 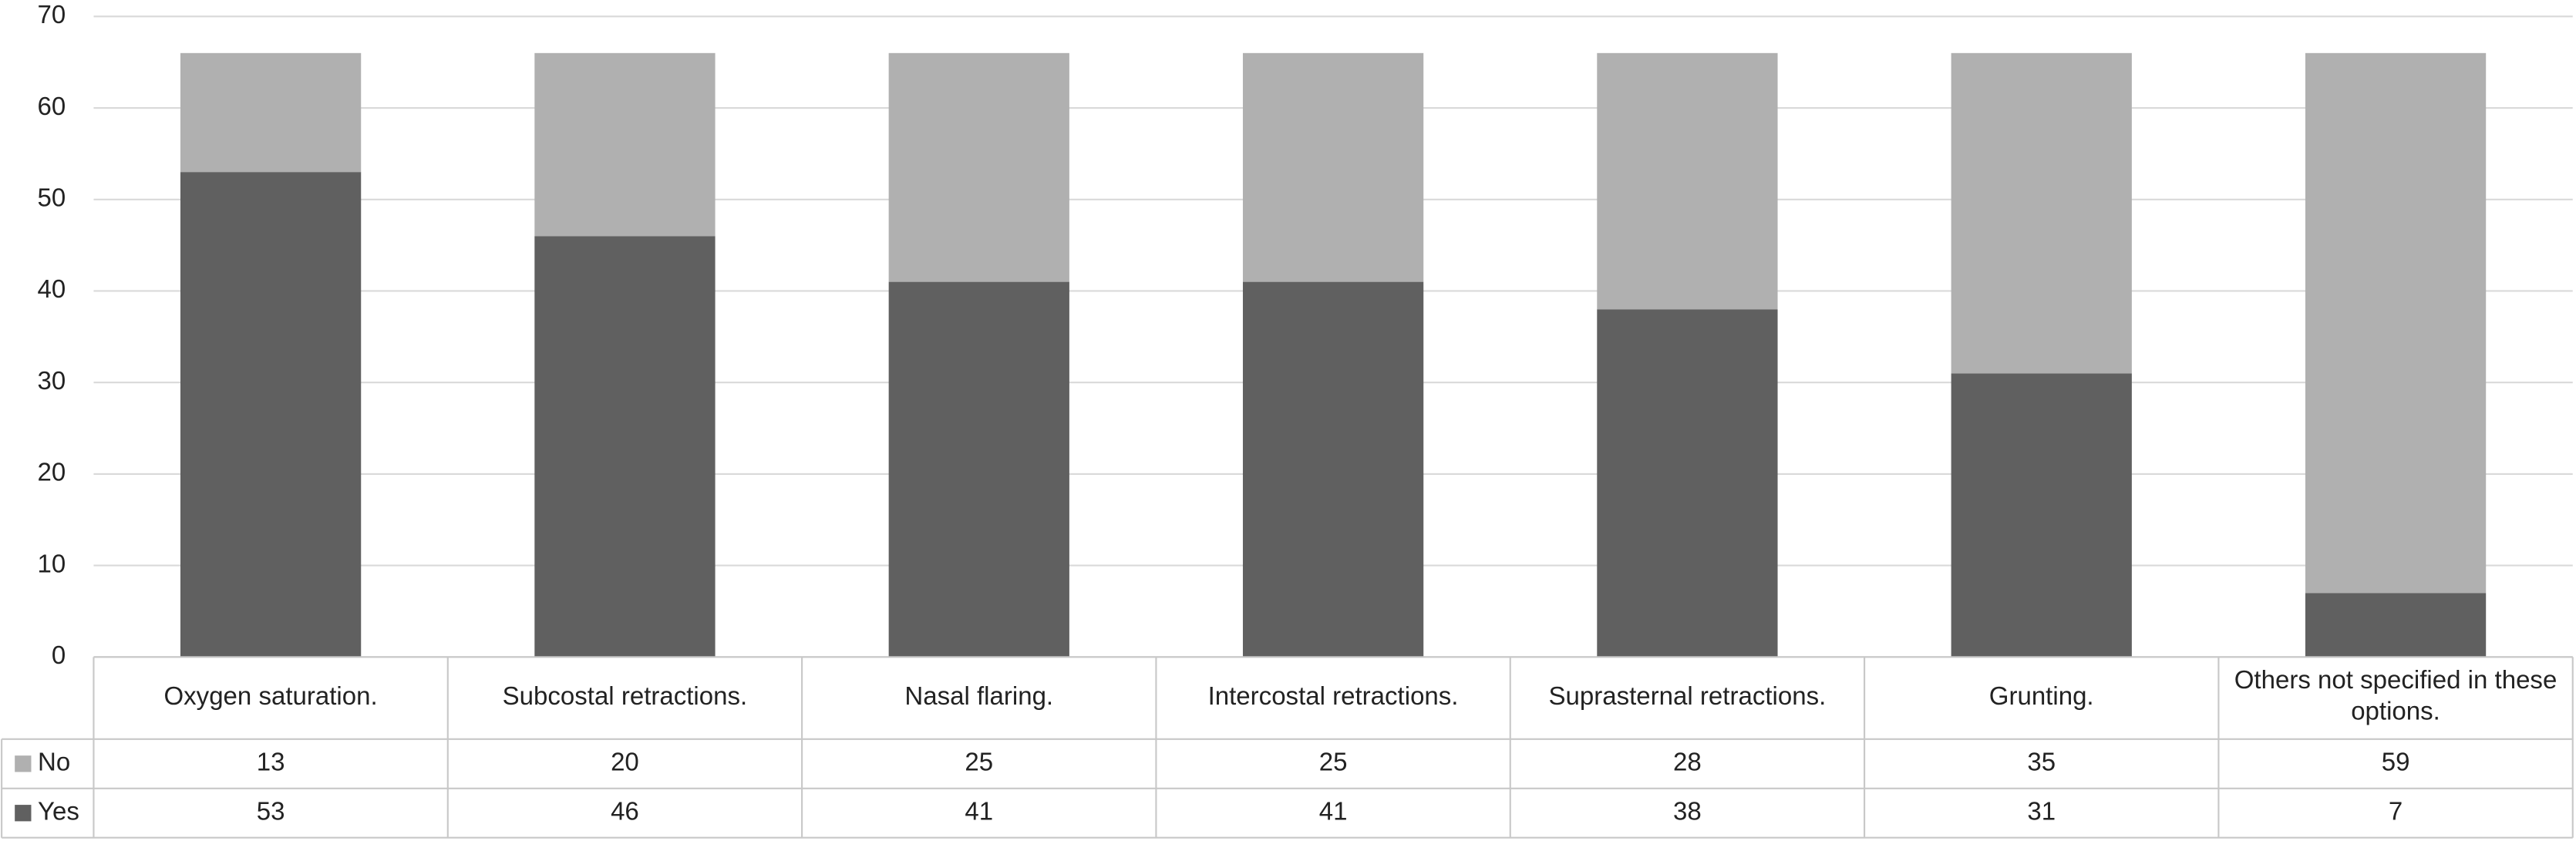 I want to click on table-value: 13, so click(x=271, y=762).